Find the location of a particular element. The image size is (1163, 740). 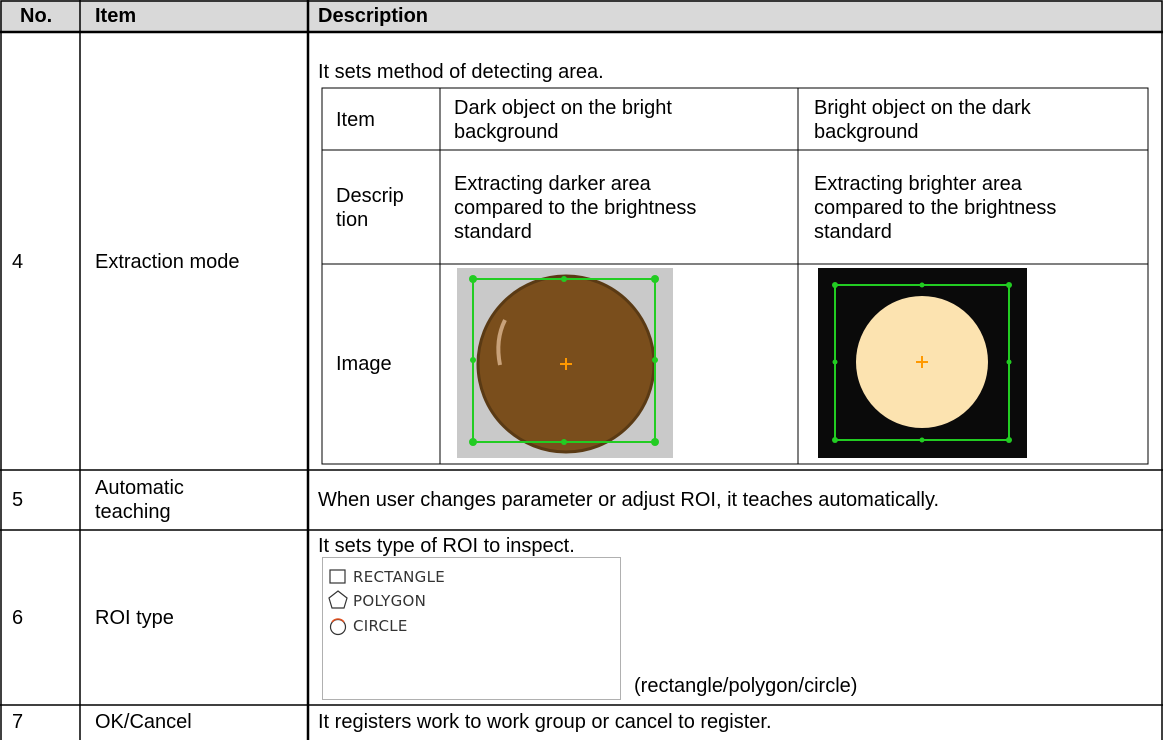

description-text: It sets method of detecting area. is located at coordinates (461, 72).